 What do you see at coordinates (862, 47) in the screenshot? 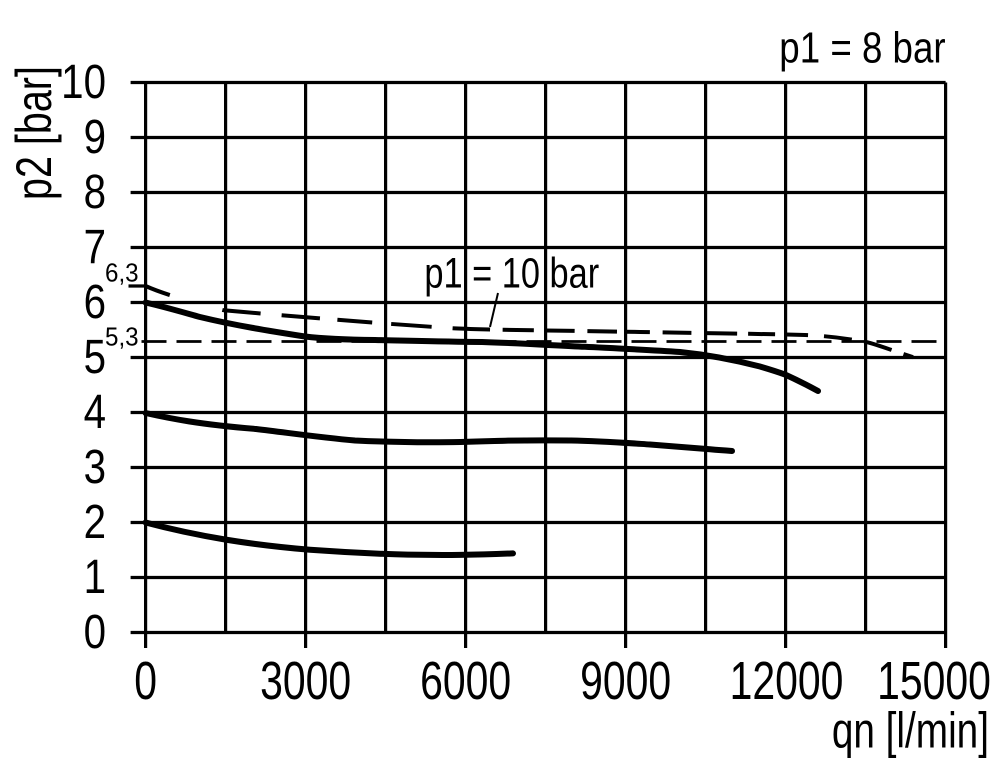
I see `svg-text: p1 = 8 bar` at bounding box center [862, 47].